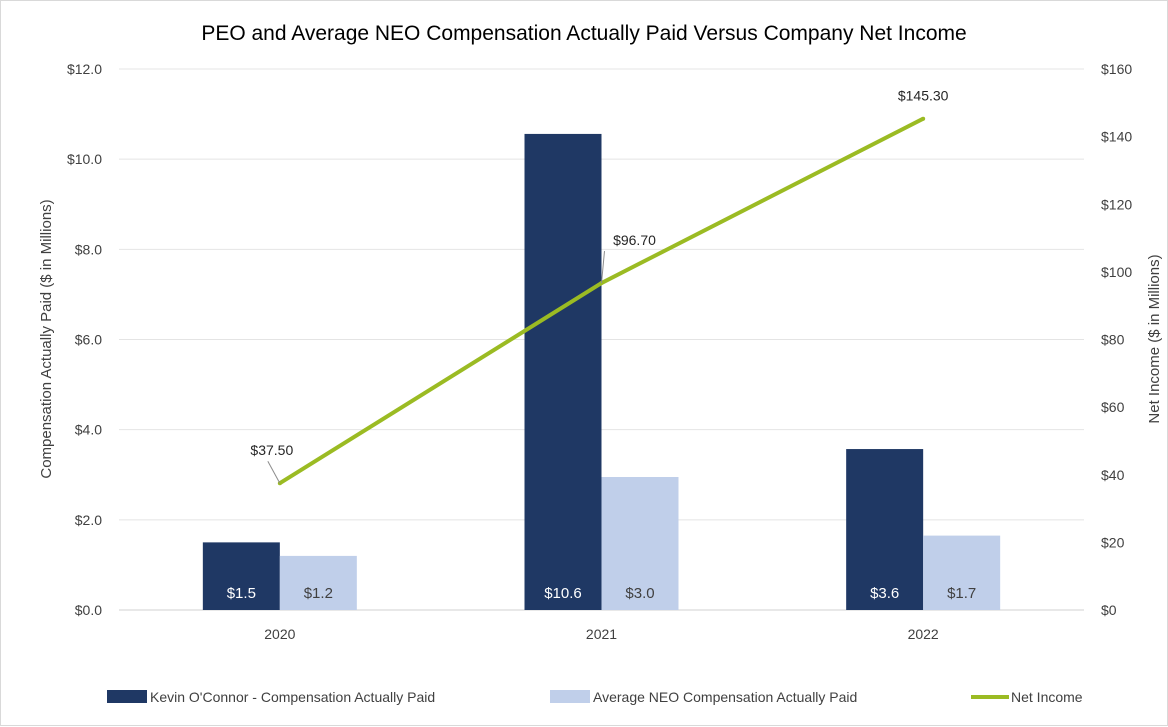  What do you see at coordinates (1154, 338) in the screenshot?
I see `y2-axis-title: Net Income ($ in Millions)` at bounding box center [1154, 338].